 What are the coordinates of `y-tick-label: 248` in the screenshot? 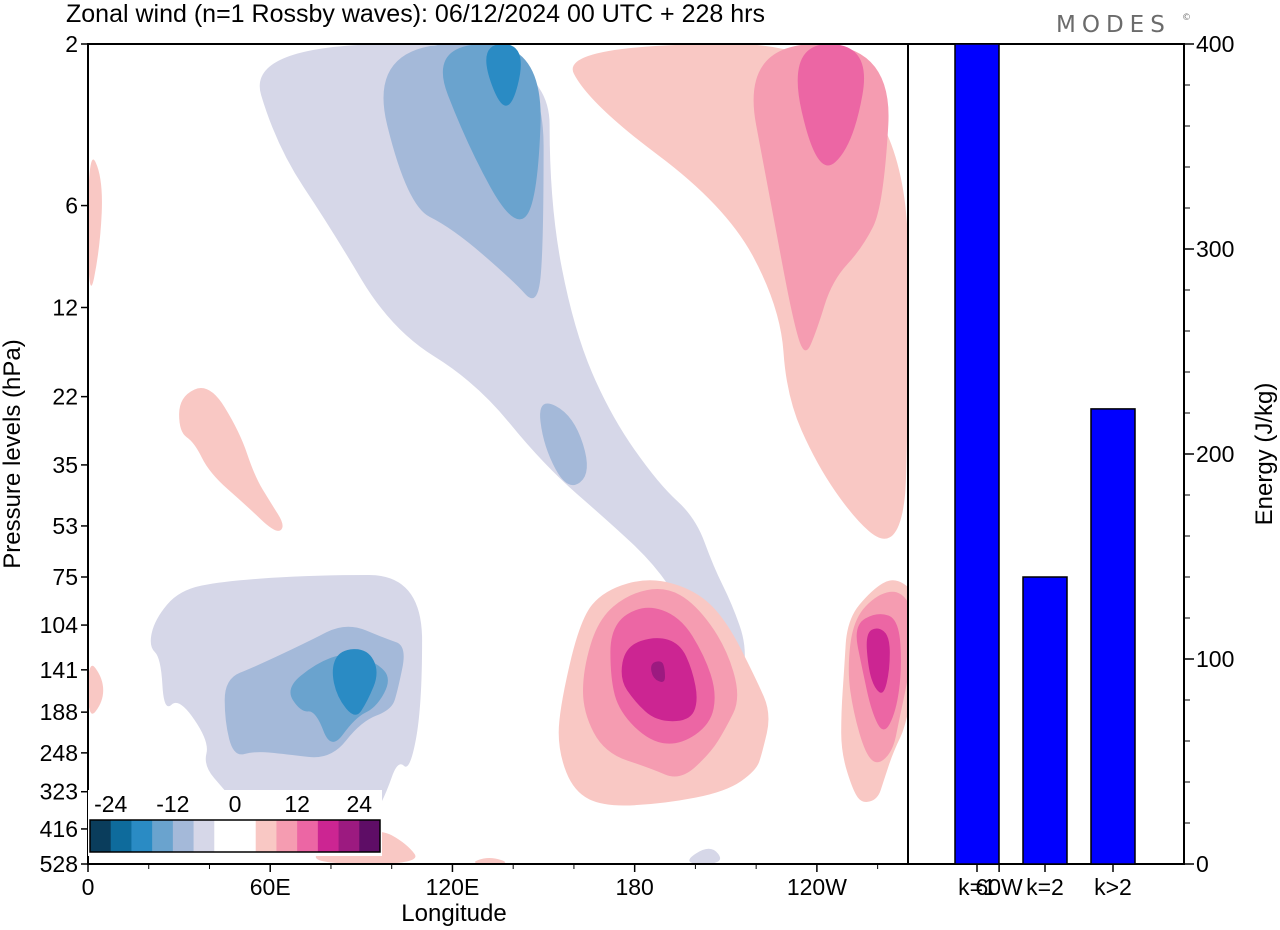 It's located at (59, 753).